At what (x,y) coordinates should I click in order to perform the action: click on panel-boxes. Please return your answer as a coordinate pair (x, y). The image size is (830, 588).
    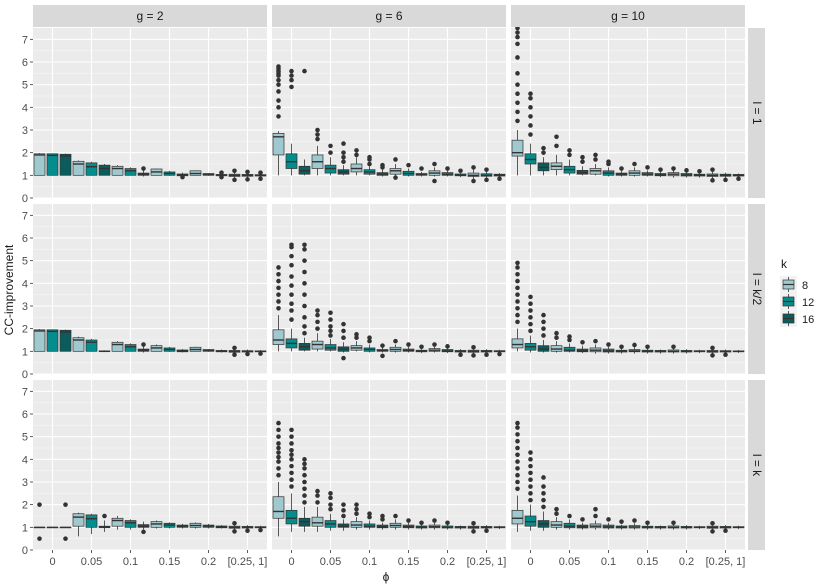
    Looking at the image, I should click on (389, 478).